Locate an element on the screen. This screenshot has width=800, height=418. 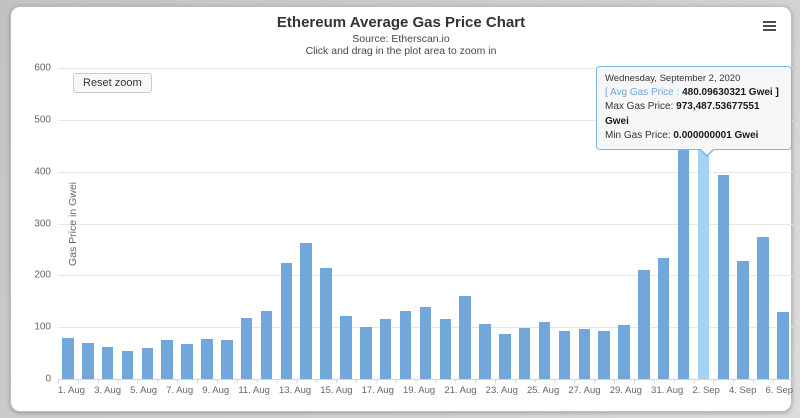
x-label-slot: 23. Aug is located at coordinates (502, 390).